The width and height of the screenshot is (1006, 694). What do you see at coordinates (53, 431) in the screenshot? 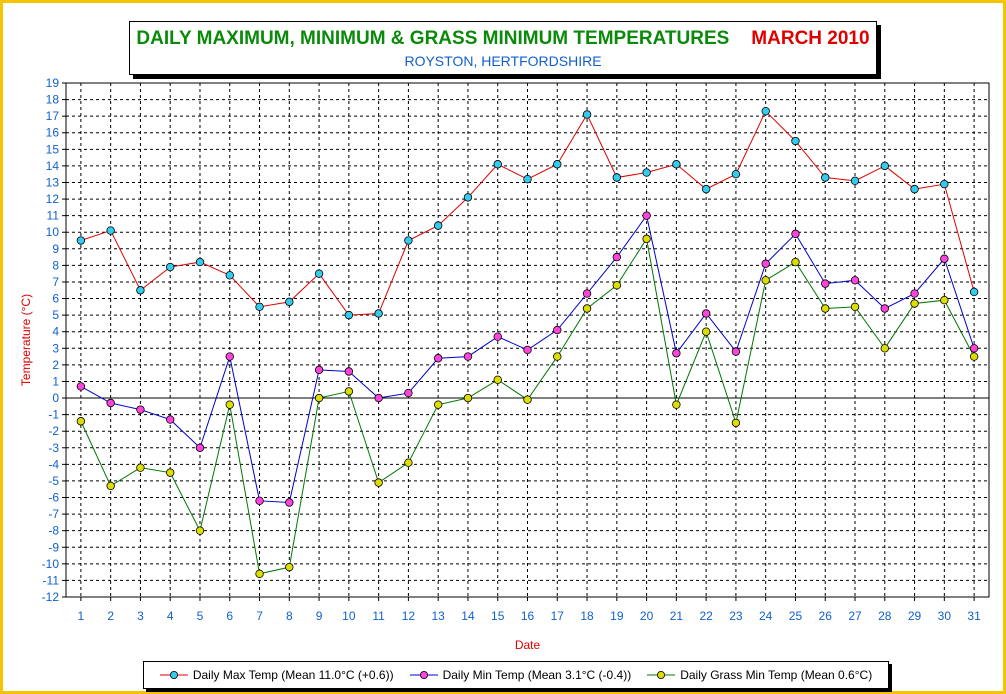
I see `y-tick-label: -2` at bounding box center [53, 431].